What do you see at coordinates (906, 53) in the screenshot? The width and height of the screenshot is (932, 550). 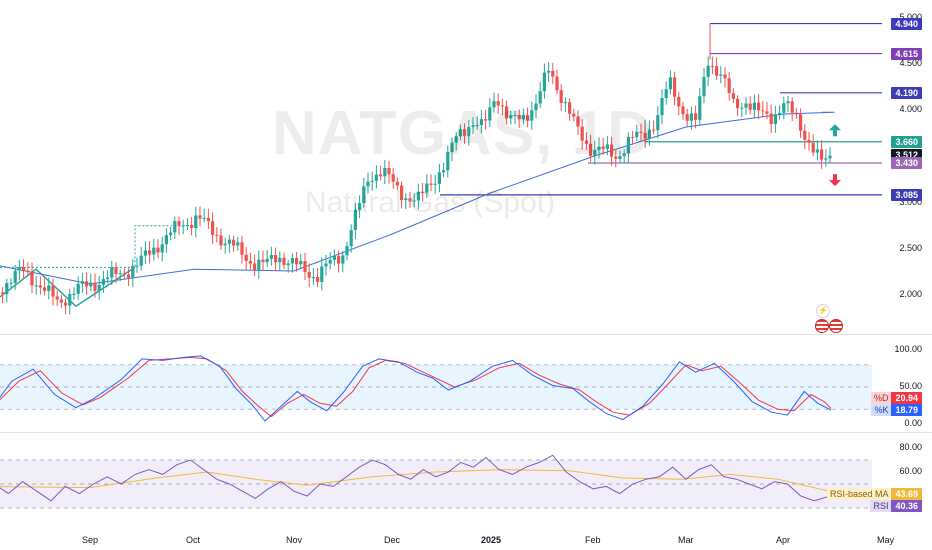 I see `price-level-badge: 4.615` at bounding box center [906, 53].